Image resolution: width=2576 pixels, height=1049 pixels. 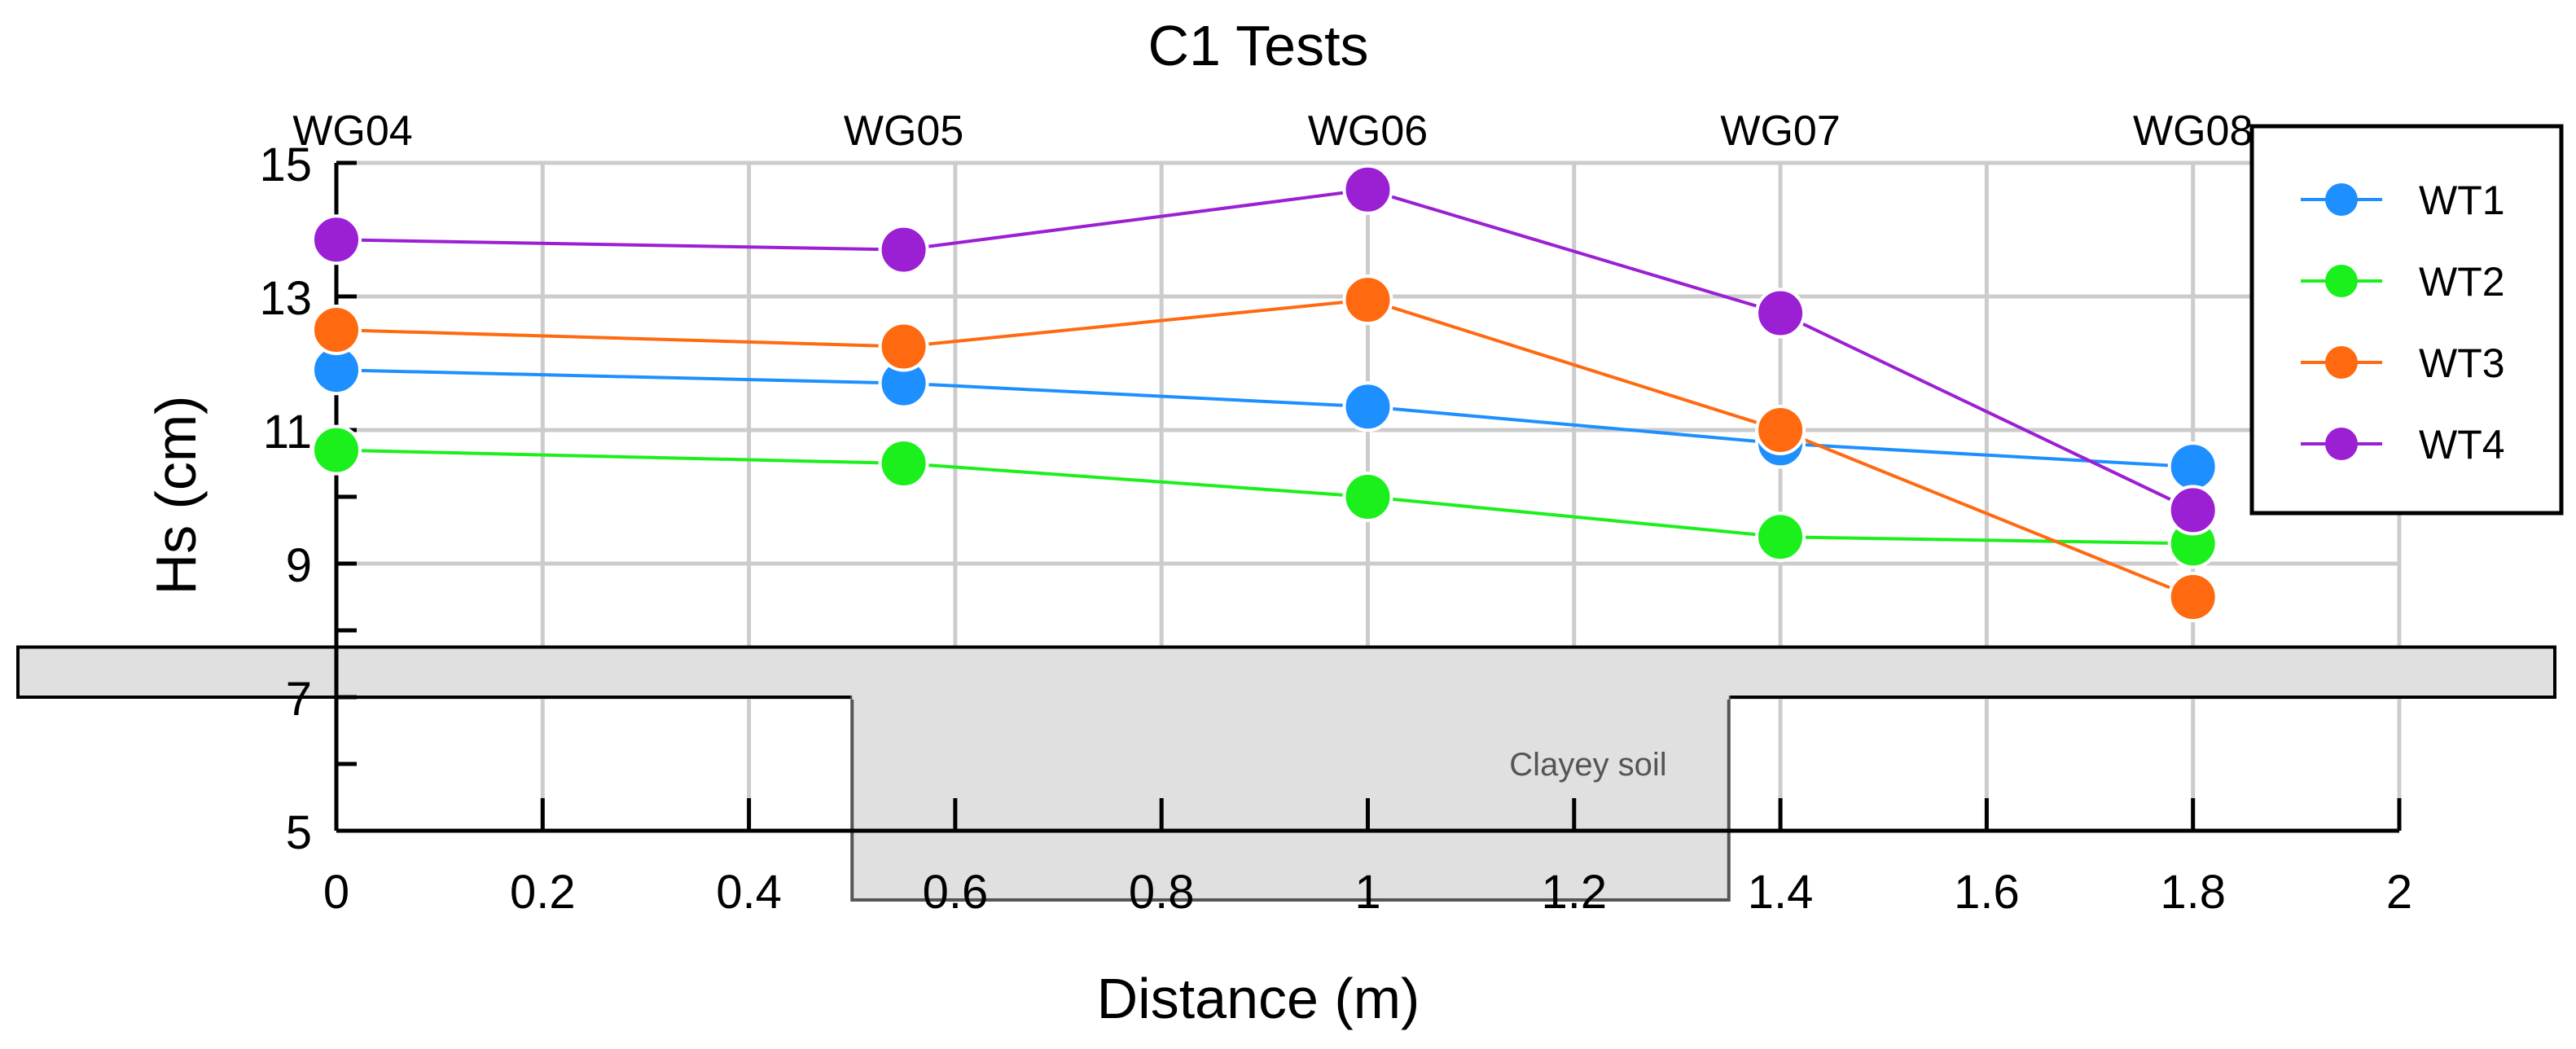 What do you see at coordinates (287, 432) in the screenshot?
I see `y-tick-label: 11` at bounding box center [287, 432].